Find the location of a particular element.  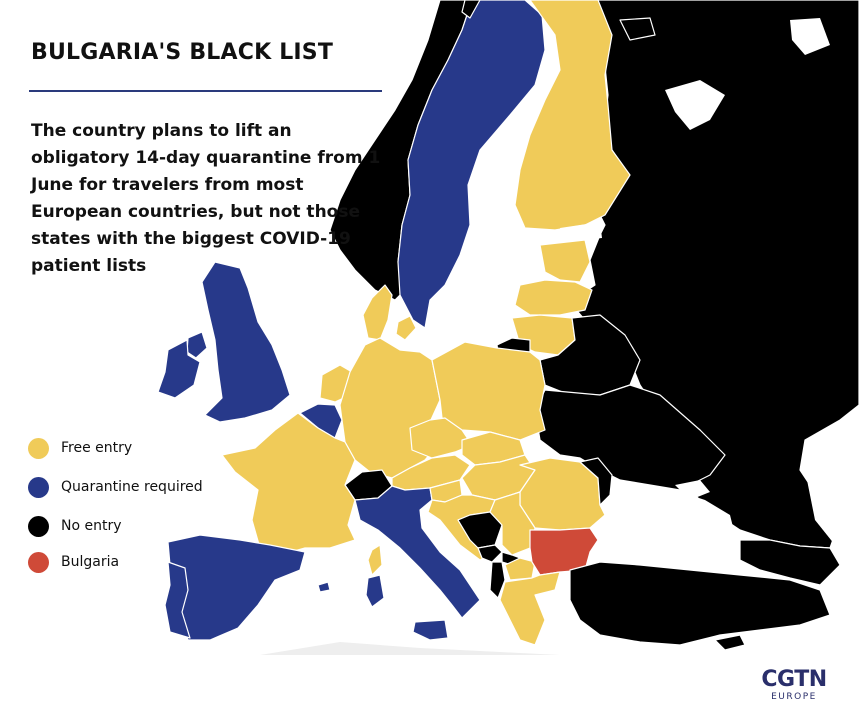

country-latvia is located at coordinates (553, 297).